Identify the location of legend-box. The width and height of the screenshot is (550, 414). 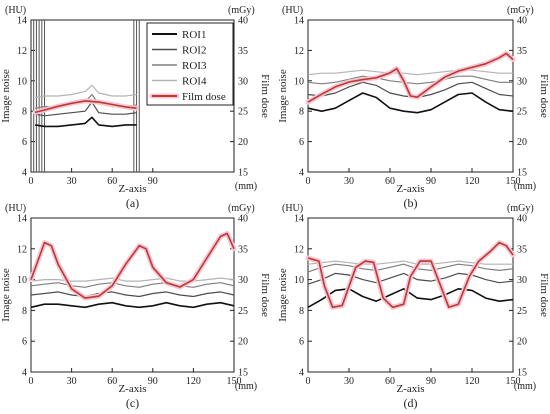
(190, 64).